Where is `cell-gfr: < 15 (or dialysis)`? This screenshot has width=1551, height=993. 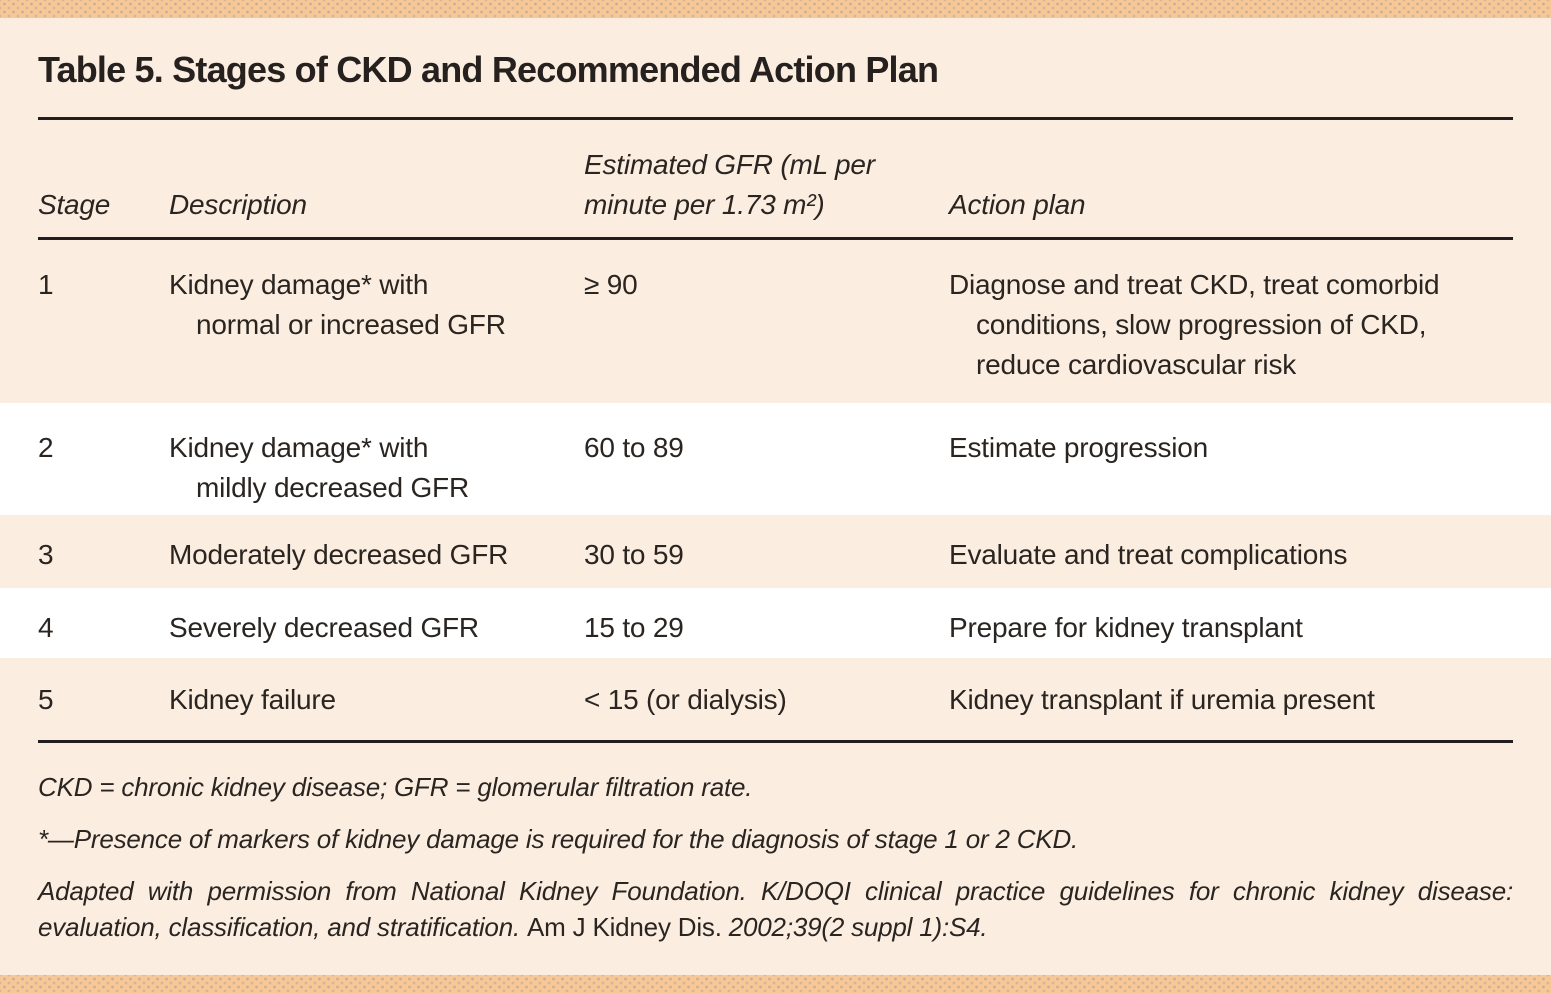
cell-gfr: < 15 (or dialysis) is located at coordinates (685, 699).